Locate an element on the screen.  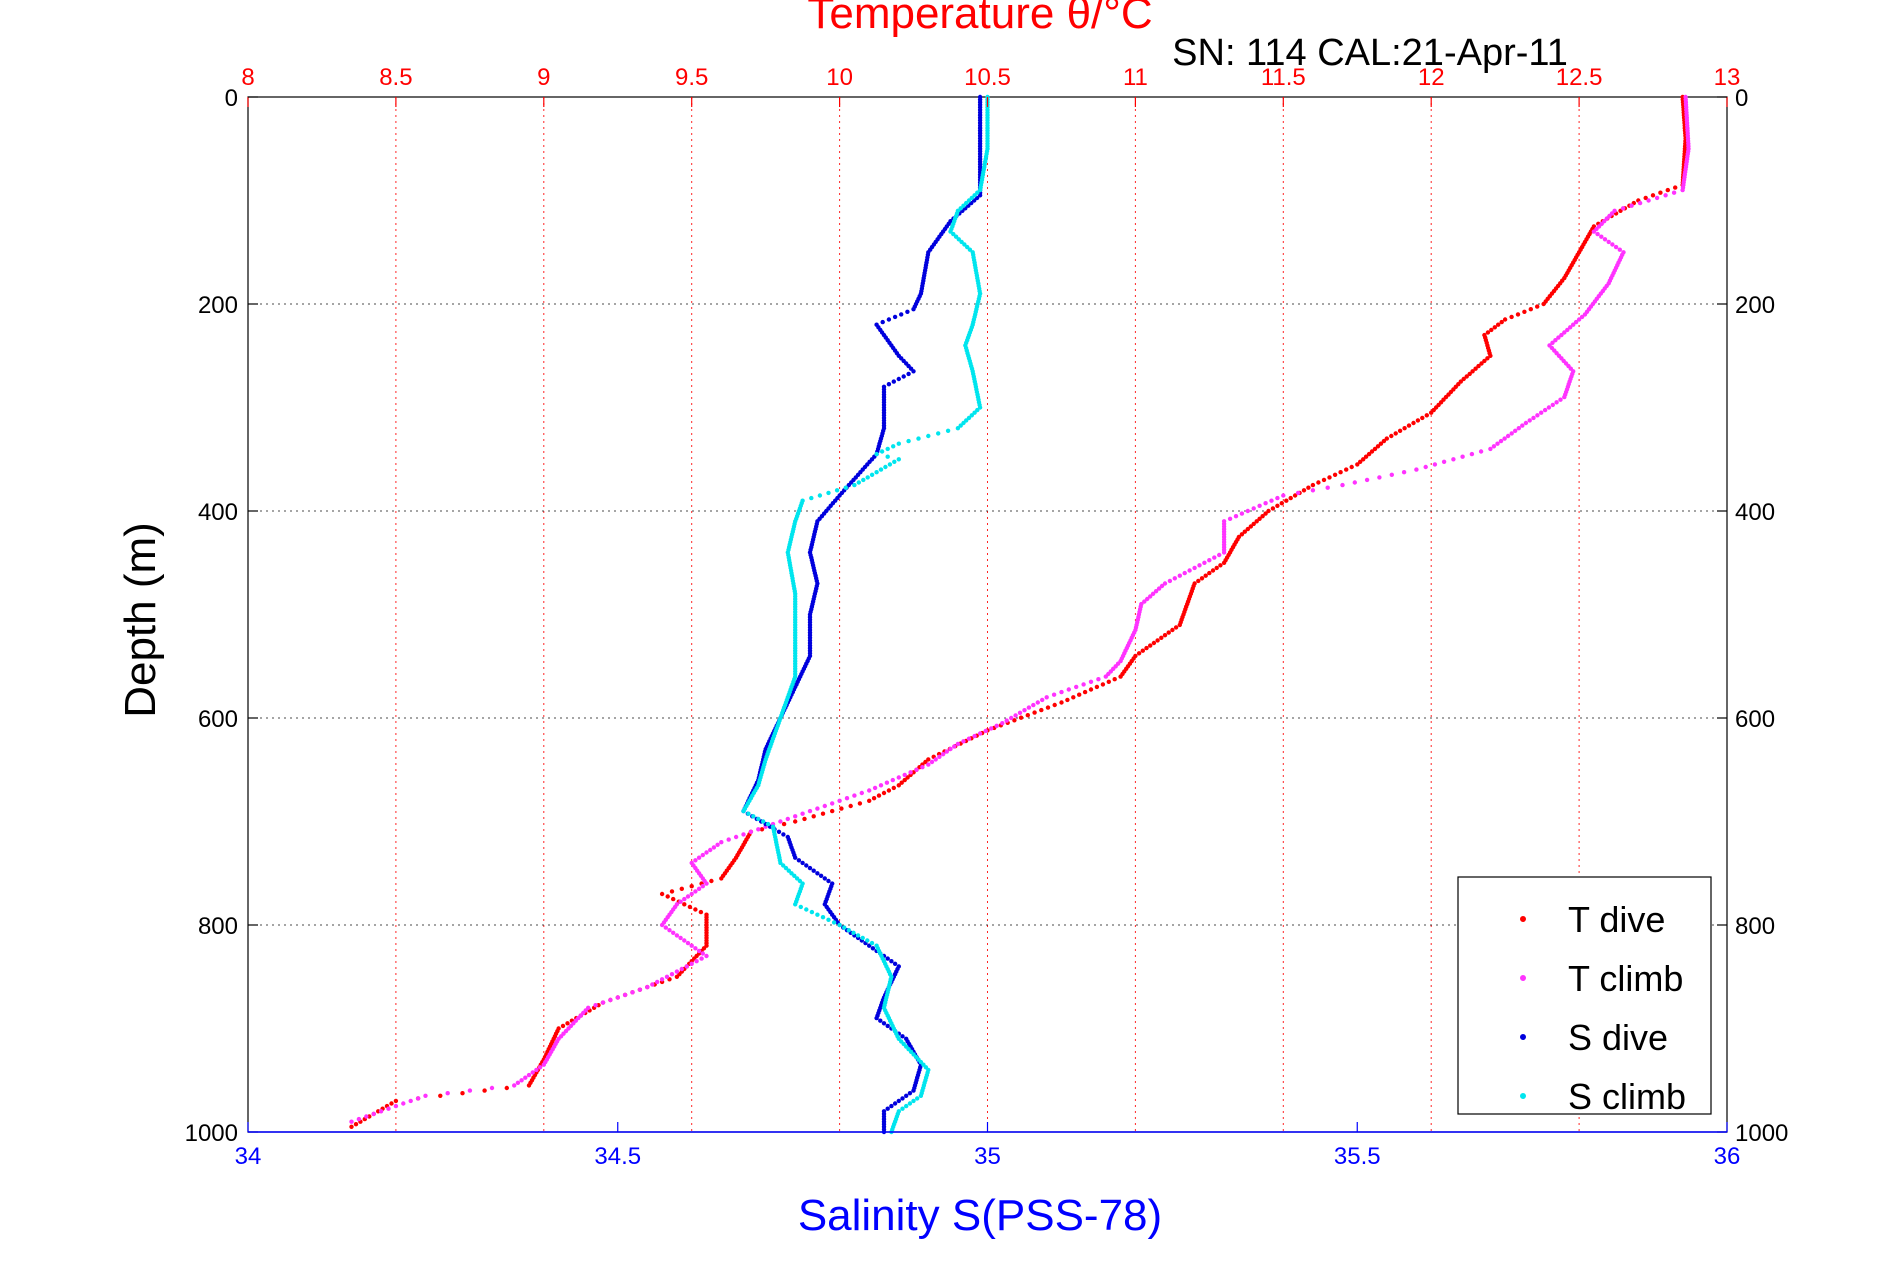
legend-label-s-dive: S dive is located at coordinates (1618, 1037).